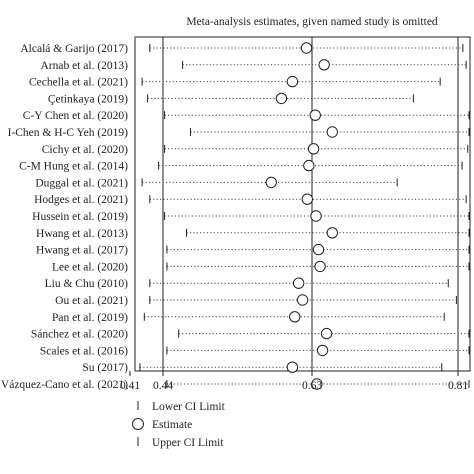 The height and width of the screenshot is (474, 474). I want to click on study-label: Su (2017), so click(105, 368).